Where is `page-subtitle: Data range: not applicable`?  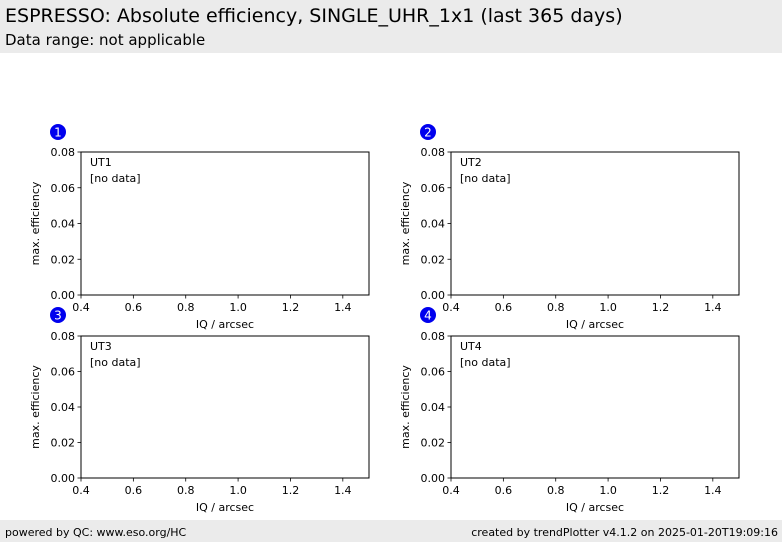 page-subtitle: Data range: not applicable is located at coordinates (105, 40).